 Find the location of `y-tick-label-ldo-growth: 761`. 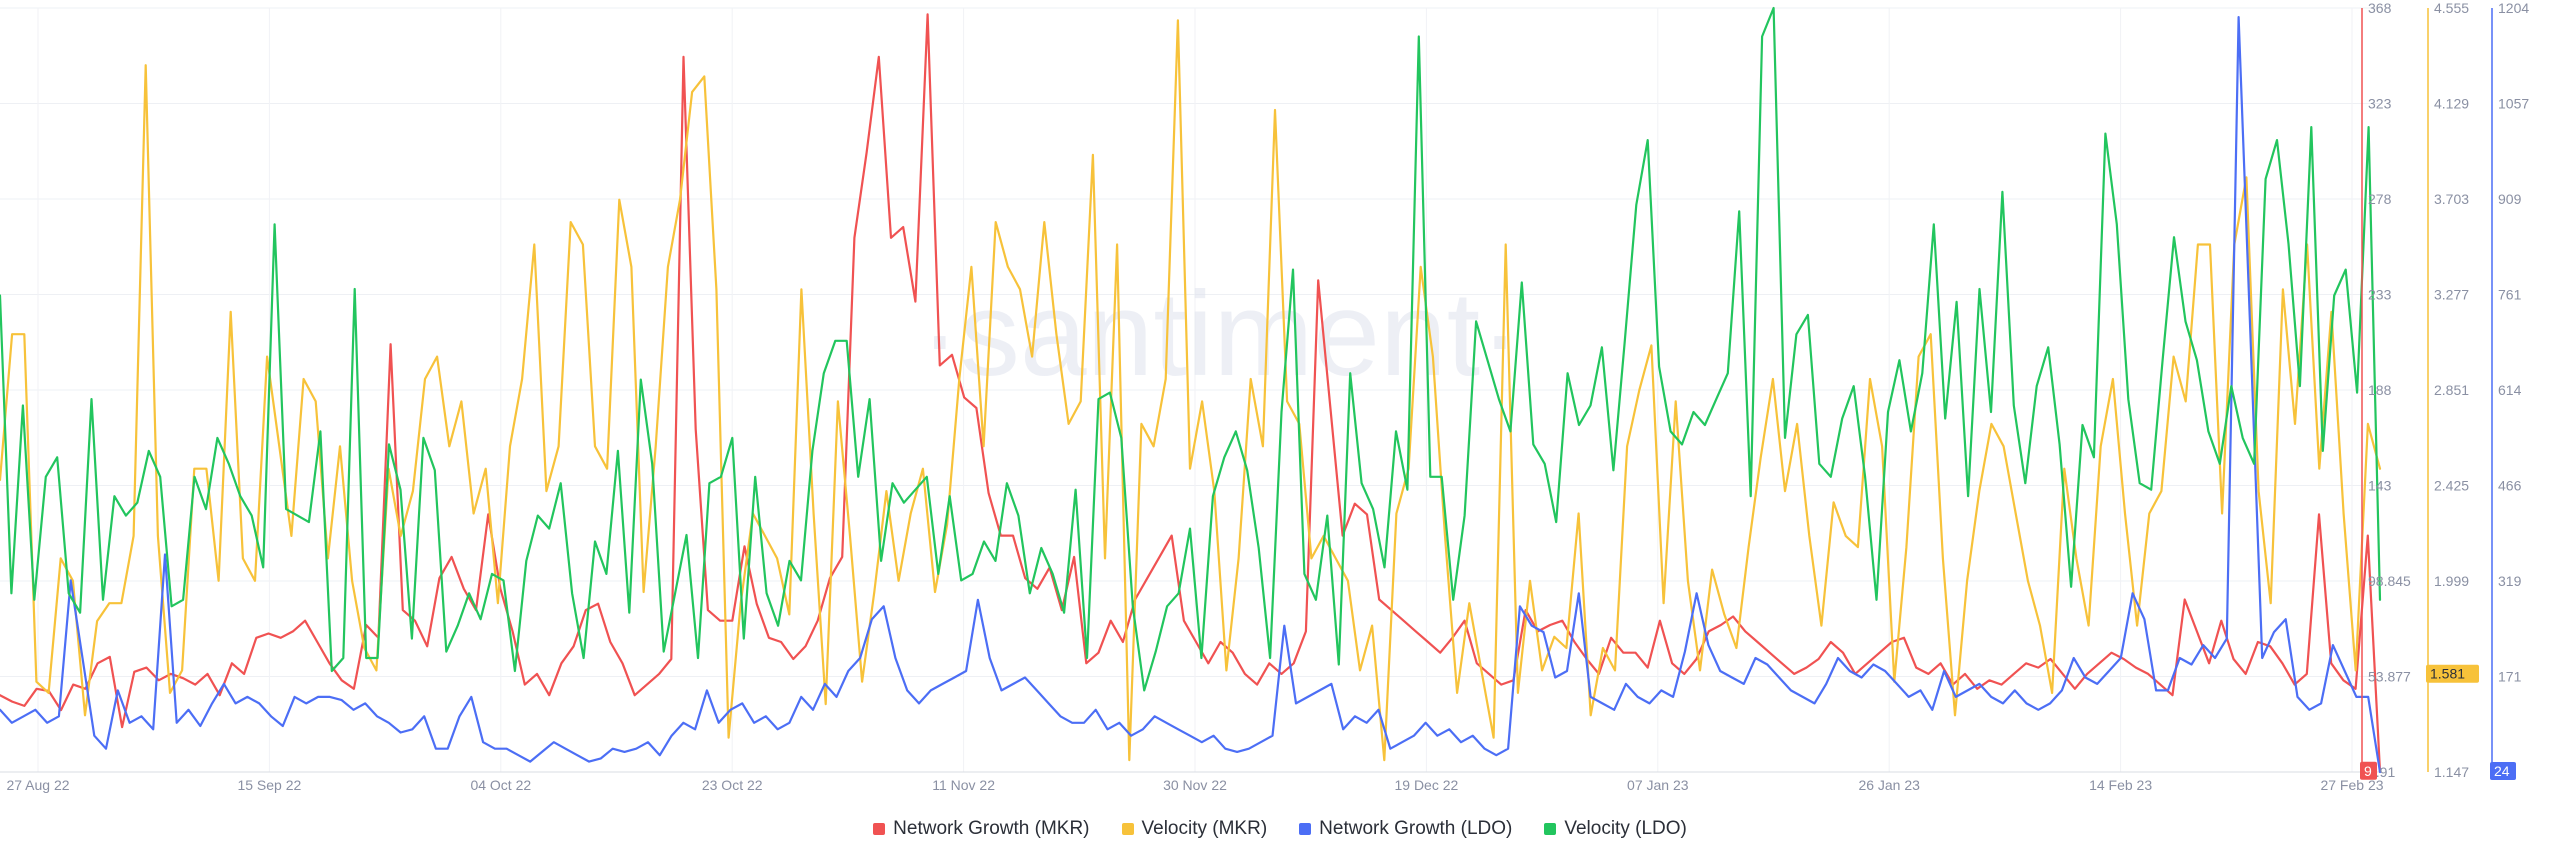

y-tick-label-ldo-growth: 761 is located at coordinates (2510, 295).